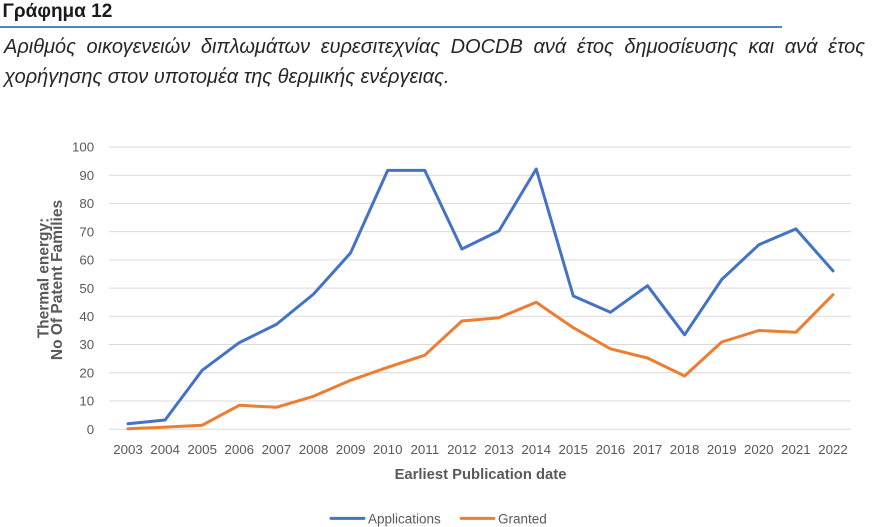 This screenshot has height=527, width=876. I want to click on svg-text: 80, so click(86, 203).